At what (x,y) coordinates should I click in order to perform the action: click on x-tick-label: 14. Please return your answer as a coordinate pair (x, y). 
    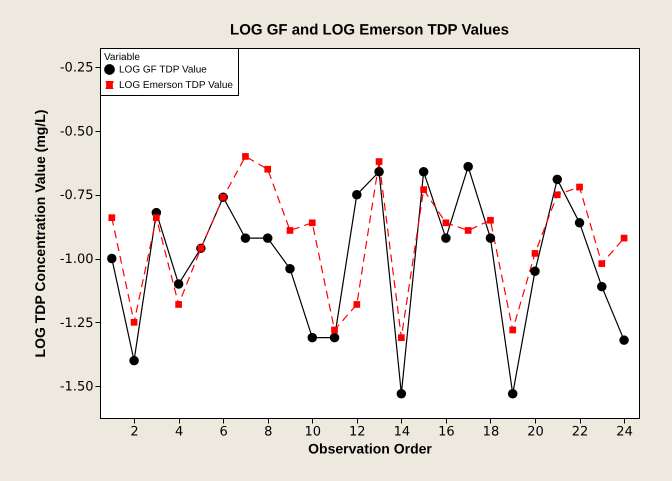
    Looking at the image, I should click on (402, 432).